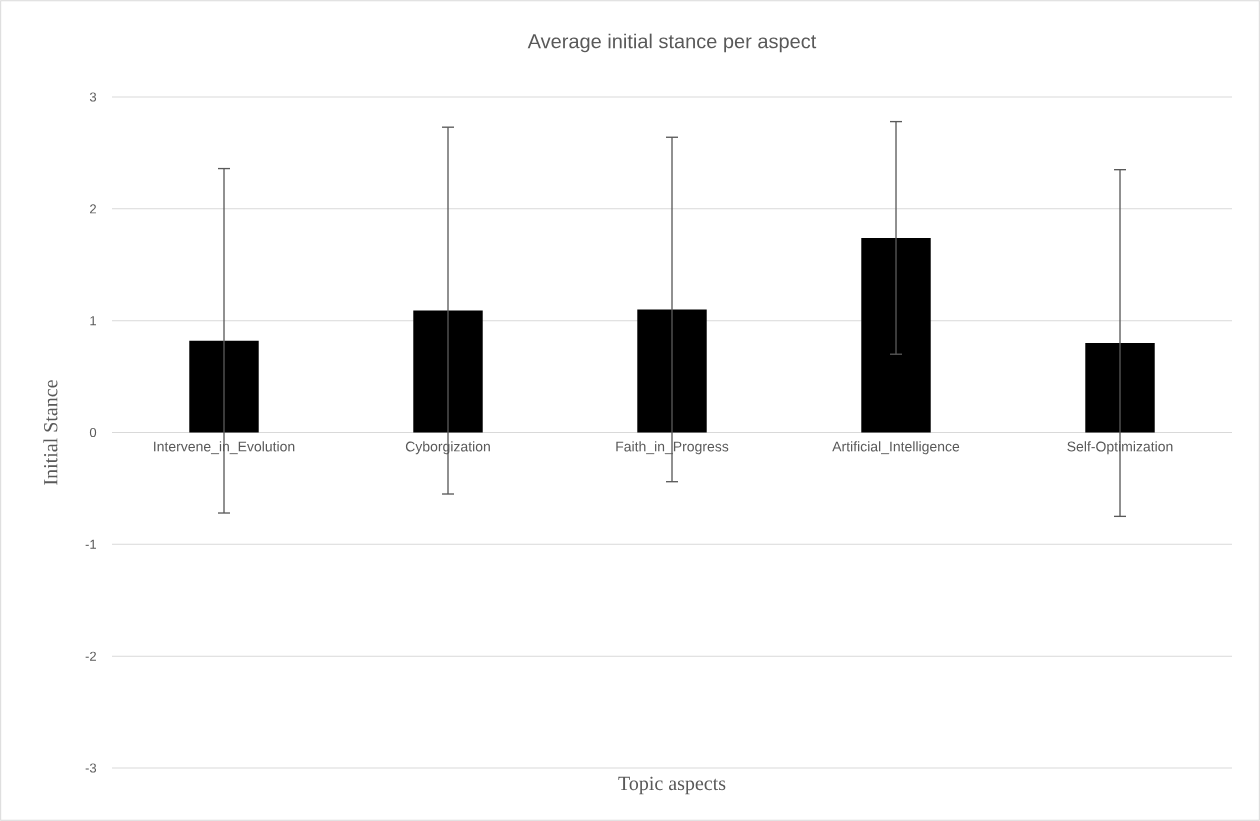 The width and height of the screenshot is (1260, 821). What do you see at coordinates (50, 432) in the screenshot?
I see `y-axis-title: Initial Stance` at bounding box center [50, 432].